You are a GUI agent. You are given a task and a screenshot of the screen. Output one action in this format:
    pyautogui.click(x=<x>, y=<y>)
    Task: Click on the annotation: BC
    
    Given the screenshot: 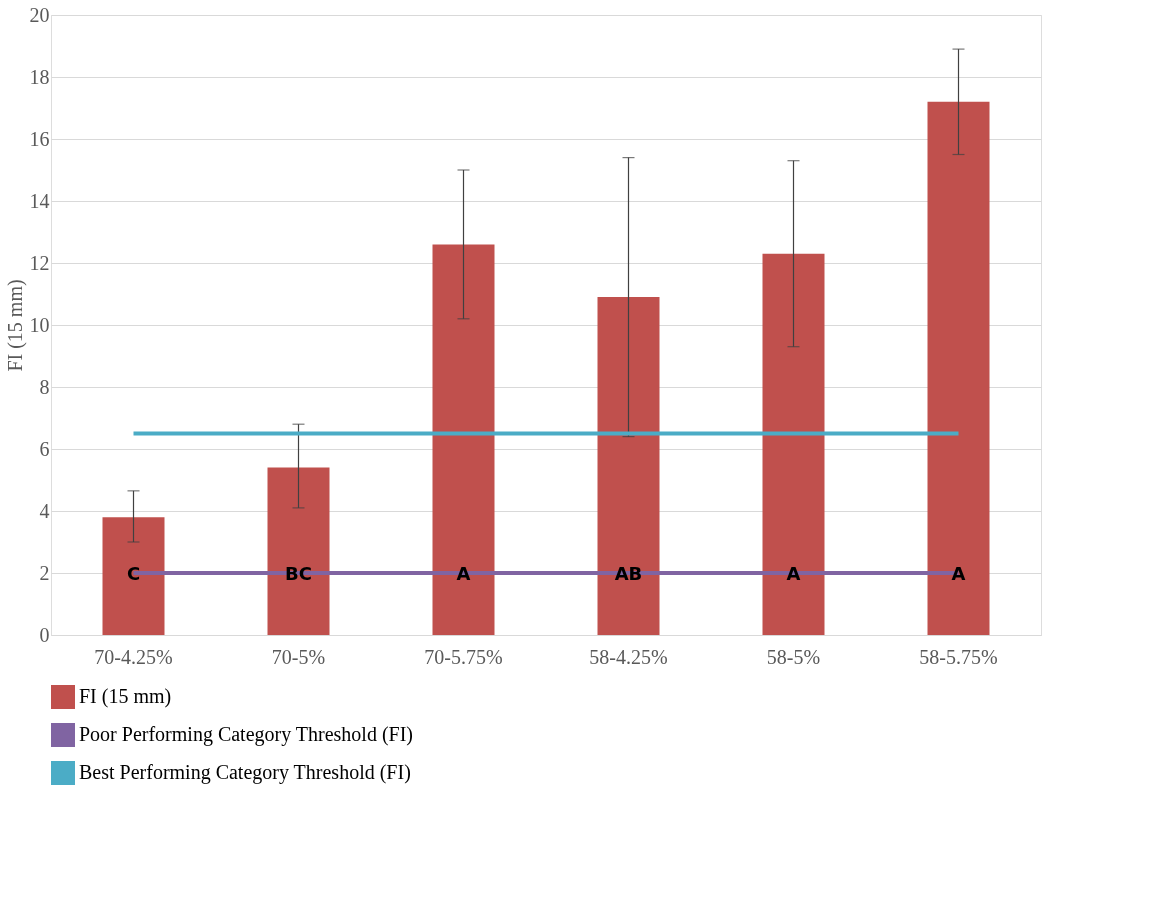 What is the action you would take?
    pyautogui.click(x=298, y=573)
    